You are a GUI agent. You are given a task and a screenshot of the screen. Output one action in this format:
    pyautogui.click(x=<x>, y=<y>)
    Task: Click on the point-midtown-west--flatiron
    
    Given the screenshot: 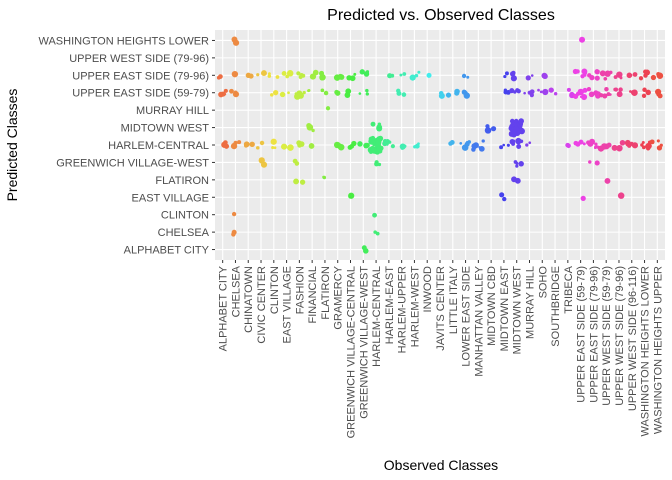 What is the action you would take?
    pyautogui.click(x=517, y=180)
    